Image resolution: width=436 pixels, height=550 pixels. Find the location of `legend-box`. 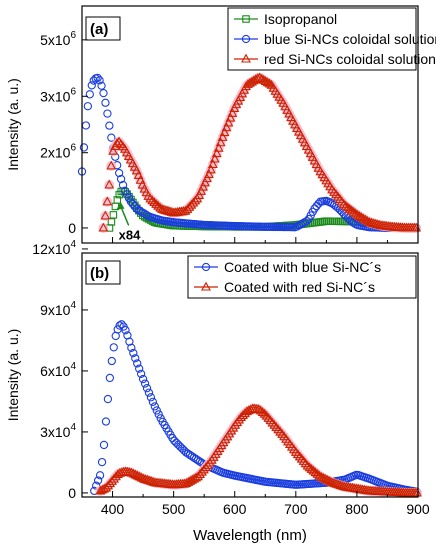

legend-box is located at coordinates (302, 277).